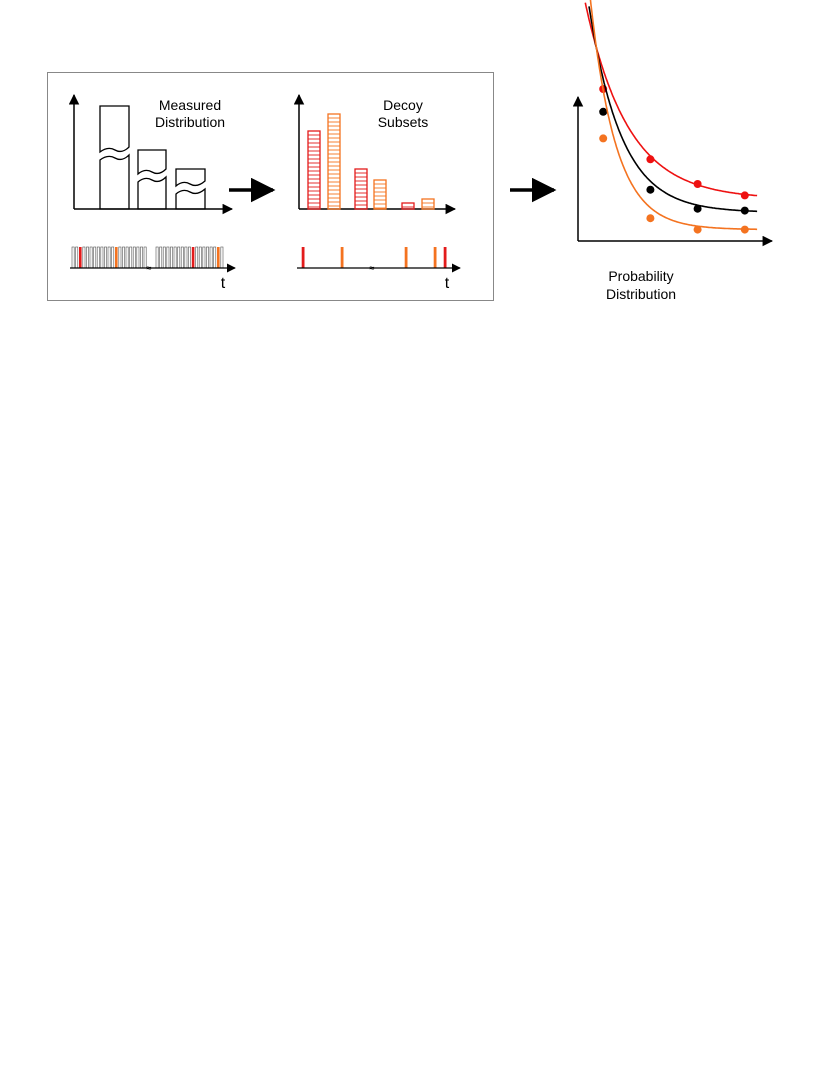  Describe the element at coordinates (403, 122) in the screenshot. I see `decoy-title-line2: Subsets` at that location.